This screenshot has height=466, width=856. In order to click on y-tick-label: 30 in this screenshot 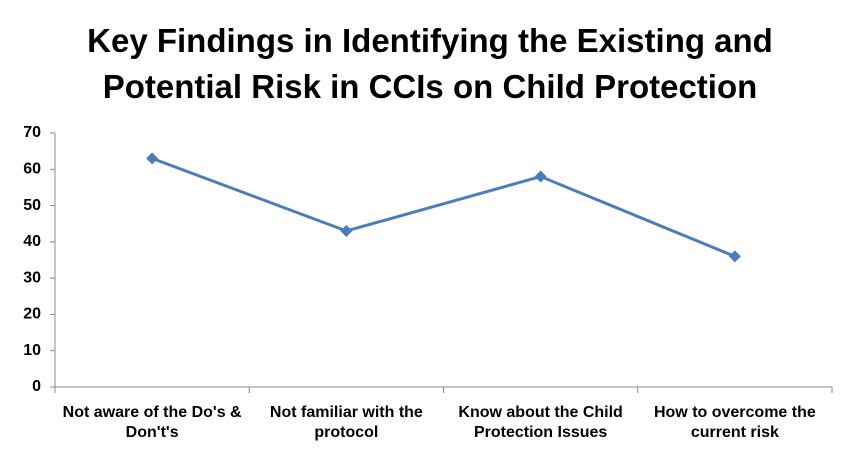, I will do `click(32, 277)`.